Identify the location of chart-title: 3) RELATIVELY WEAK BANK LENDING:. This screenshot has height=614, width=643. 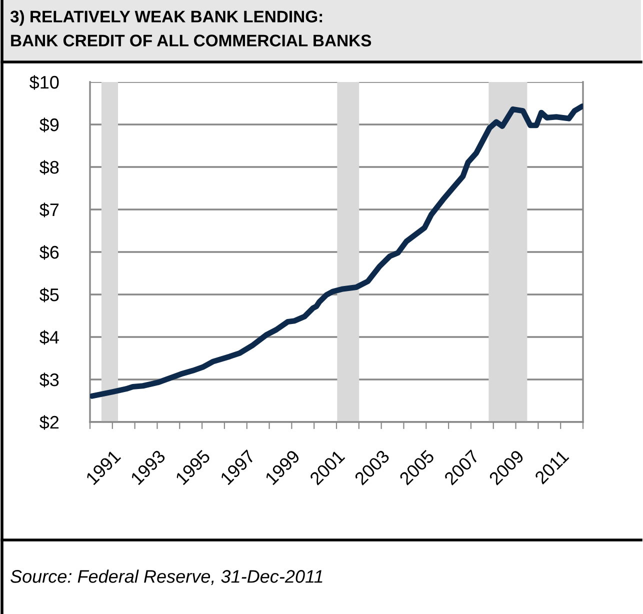
(166, 18).